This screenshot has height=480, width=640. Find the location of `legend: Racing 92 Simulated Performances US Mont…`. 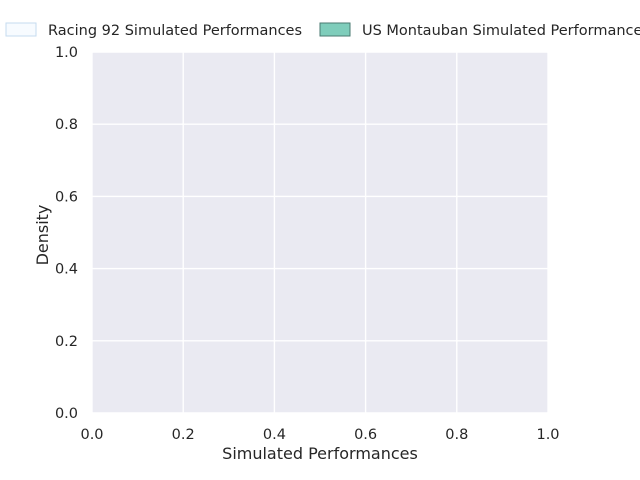

legend: Racing 92 Simulated Performances US Mont… is located at coordinates (322, 30).